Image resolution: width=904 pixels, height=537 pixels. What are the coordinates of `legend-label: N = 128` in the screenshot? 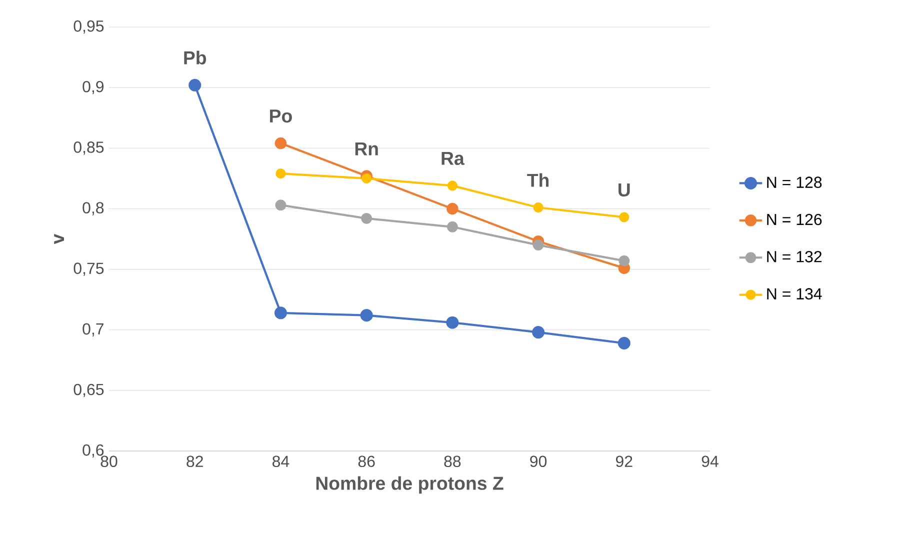 It's located at (794, 182).